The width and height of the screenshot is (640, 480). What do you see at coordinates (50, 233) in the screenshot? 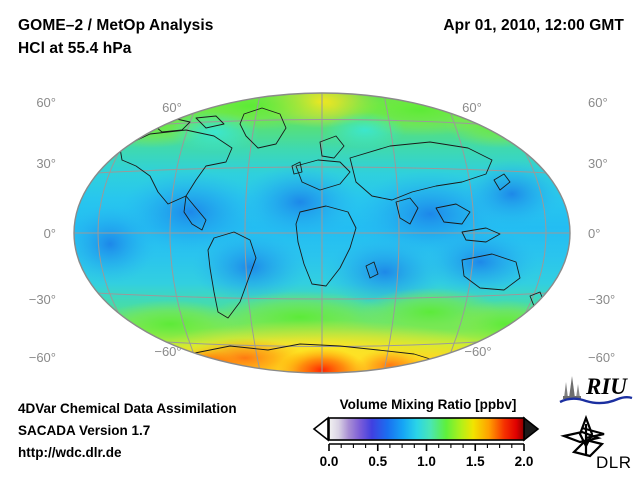
I see `lat-label-left-0: 0°` at bounding box center [50, 233].